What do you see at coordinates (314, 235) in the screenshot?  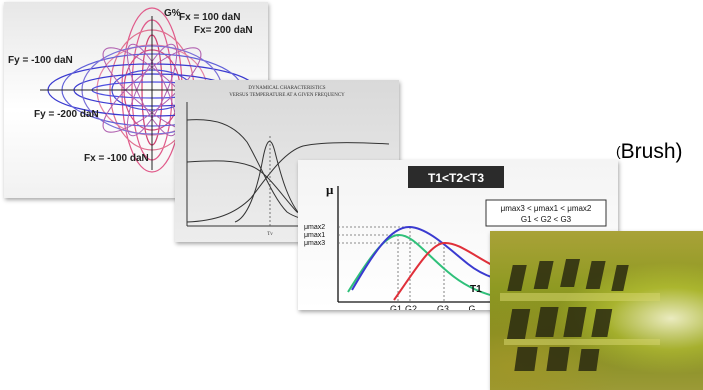 I see `mu-level-max1: μmax1` at bounding box center [314, 235].